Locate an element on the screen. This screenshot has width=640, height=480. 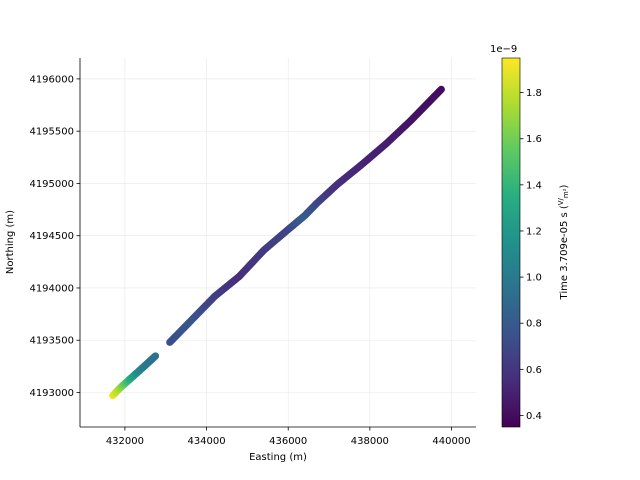
colorbar-label-denominator: m² is located at coordinates (566, 193).